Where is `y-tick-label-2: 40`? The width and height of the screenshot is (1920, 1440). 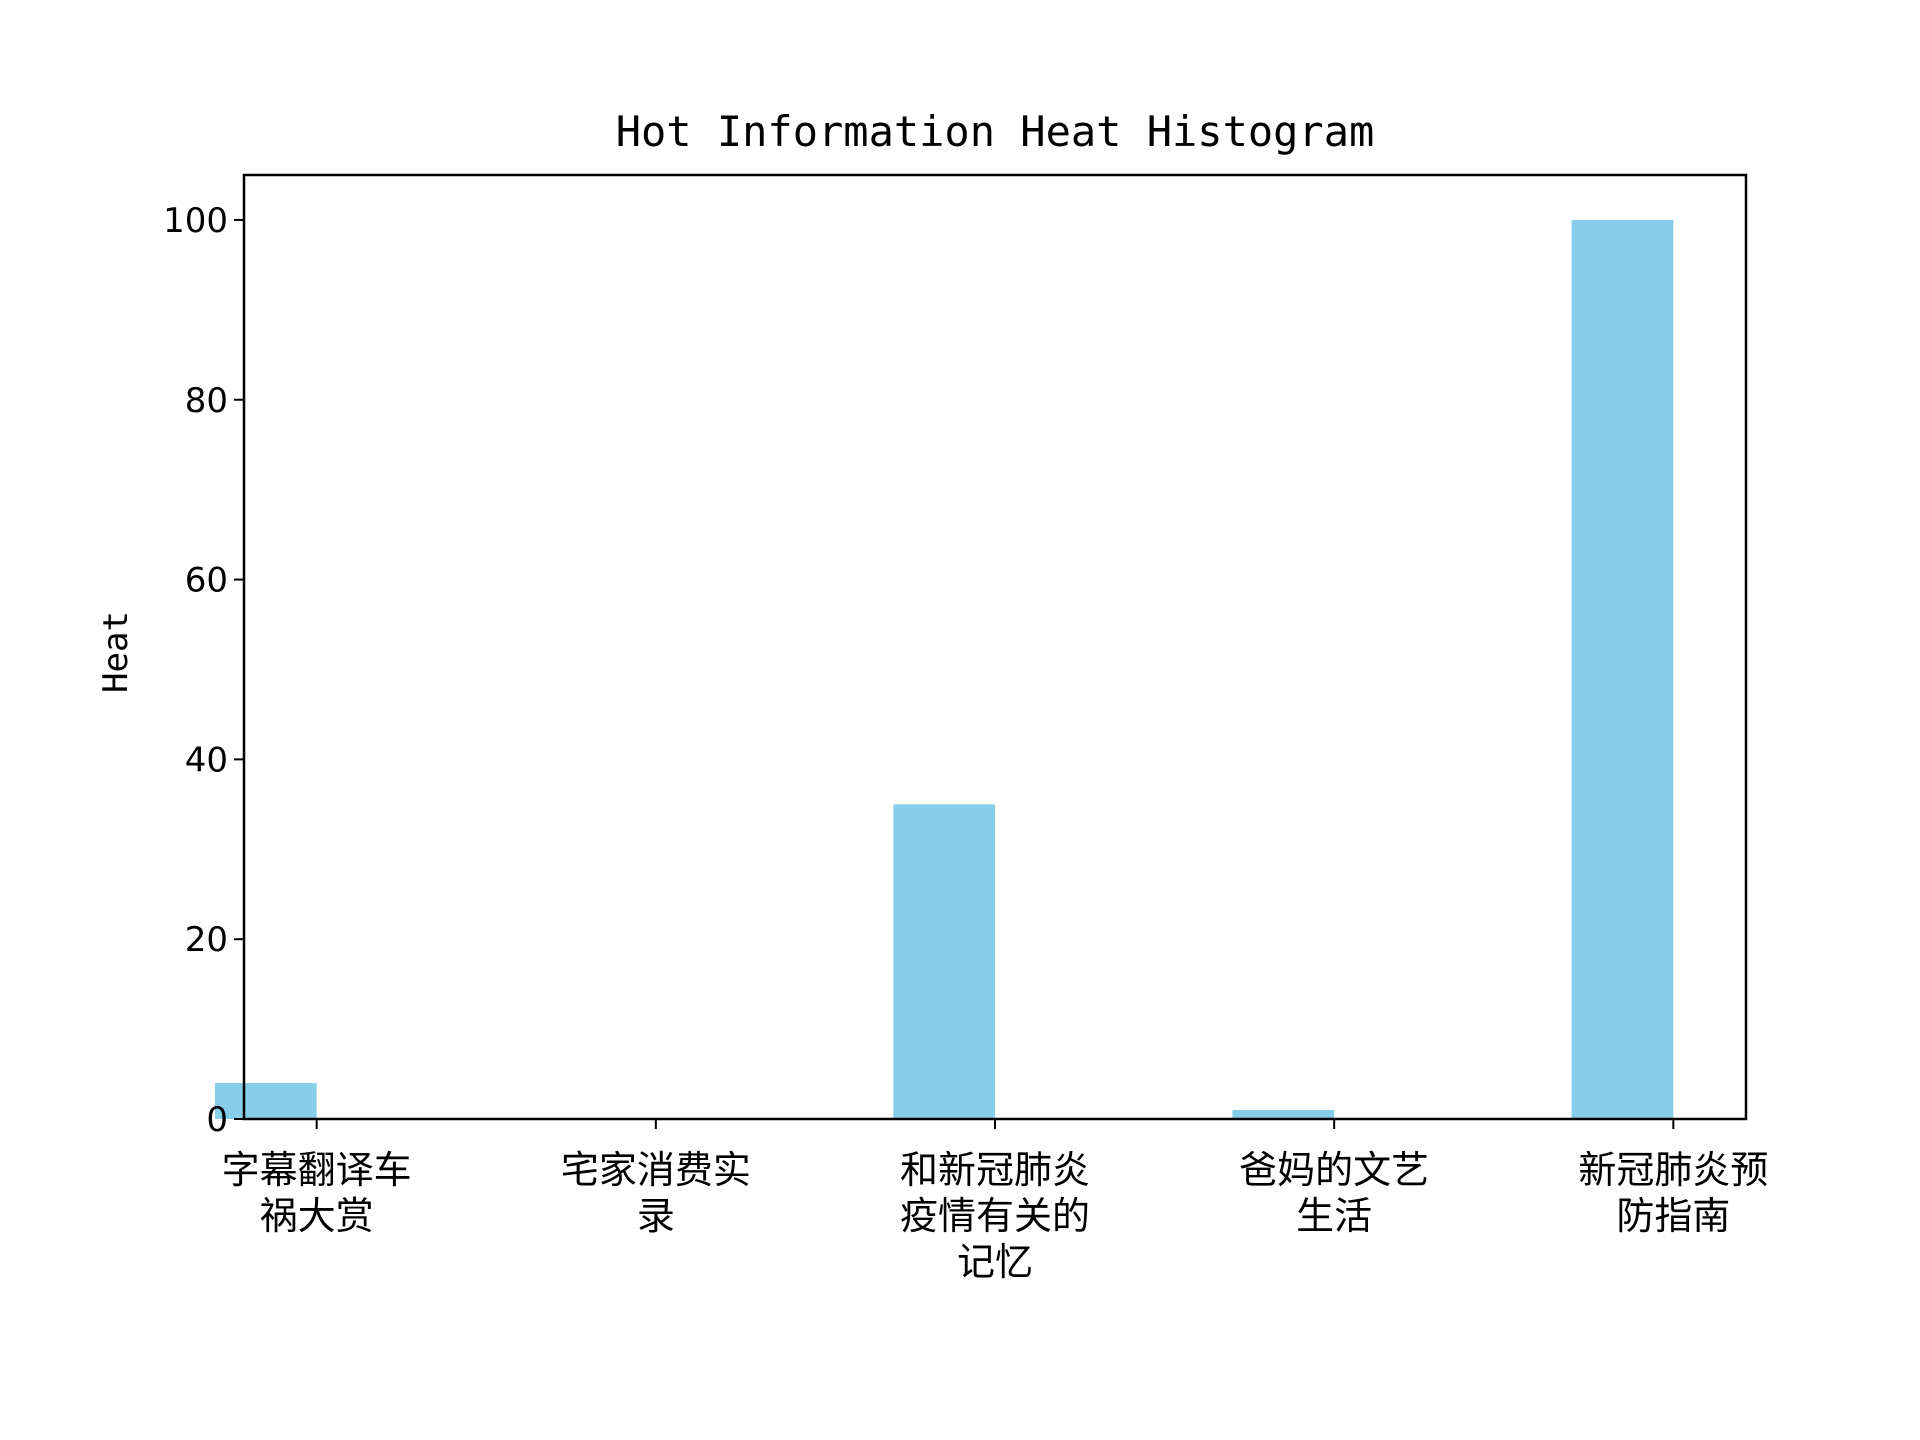
y-tick-label-2: 40 is located at coordinates (206, 760).